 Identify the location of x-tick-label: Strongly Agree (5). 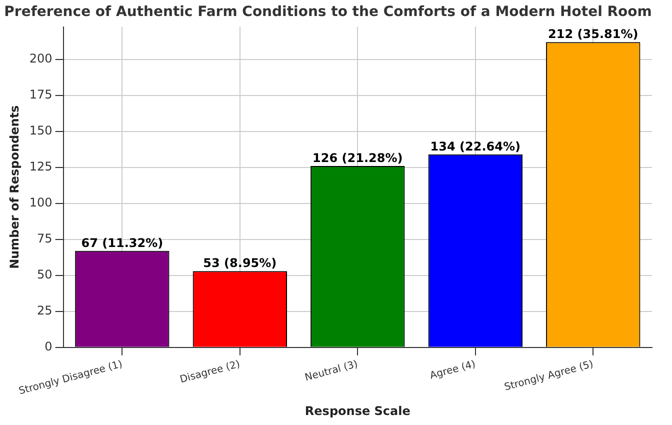
(549, 376).